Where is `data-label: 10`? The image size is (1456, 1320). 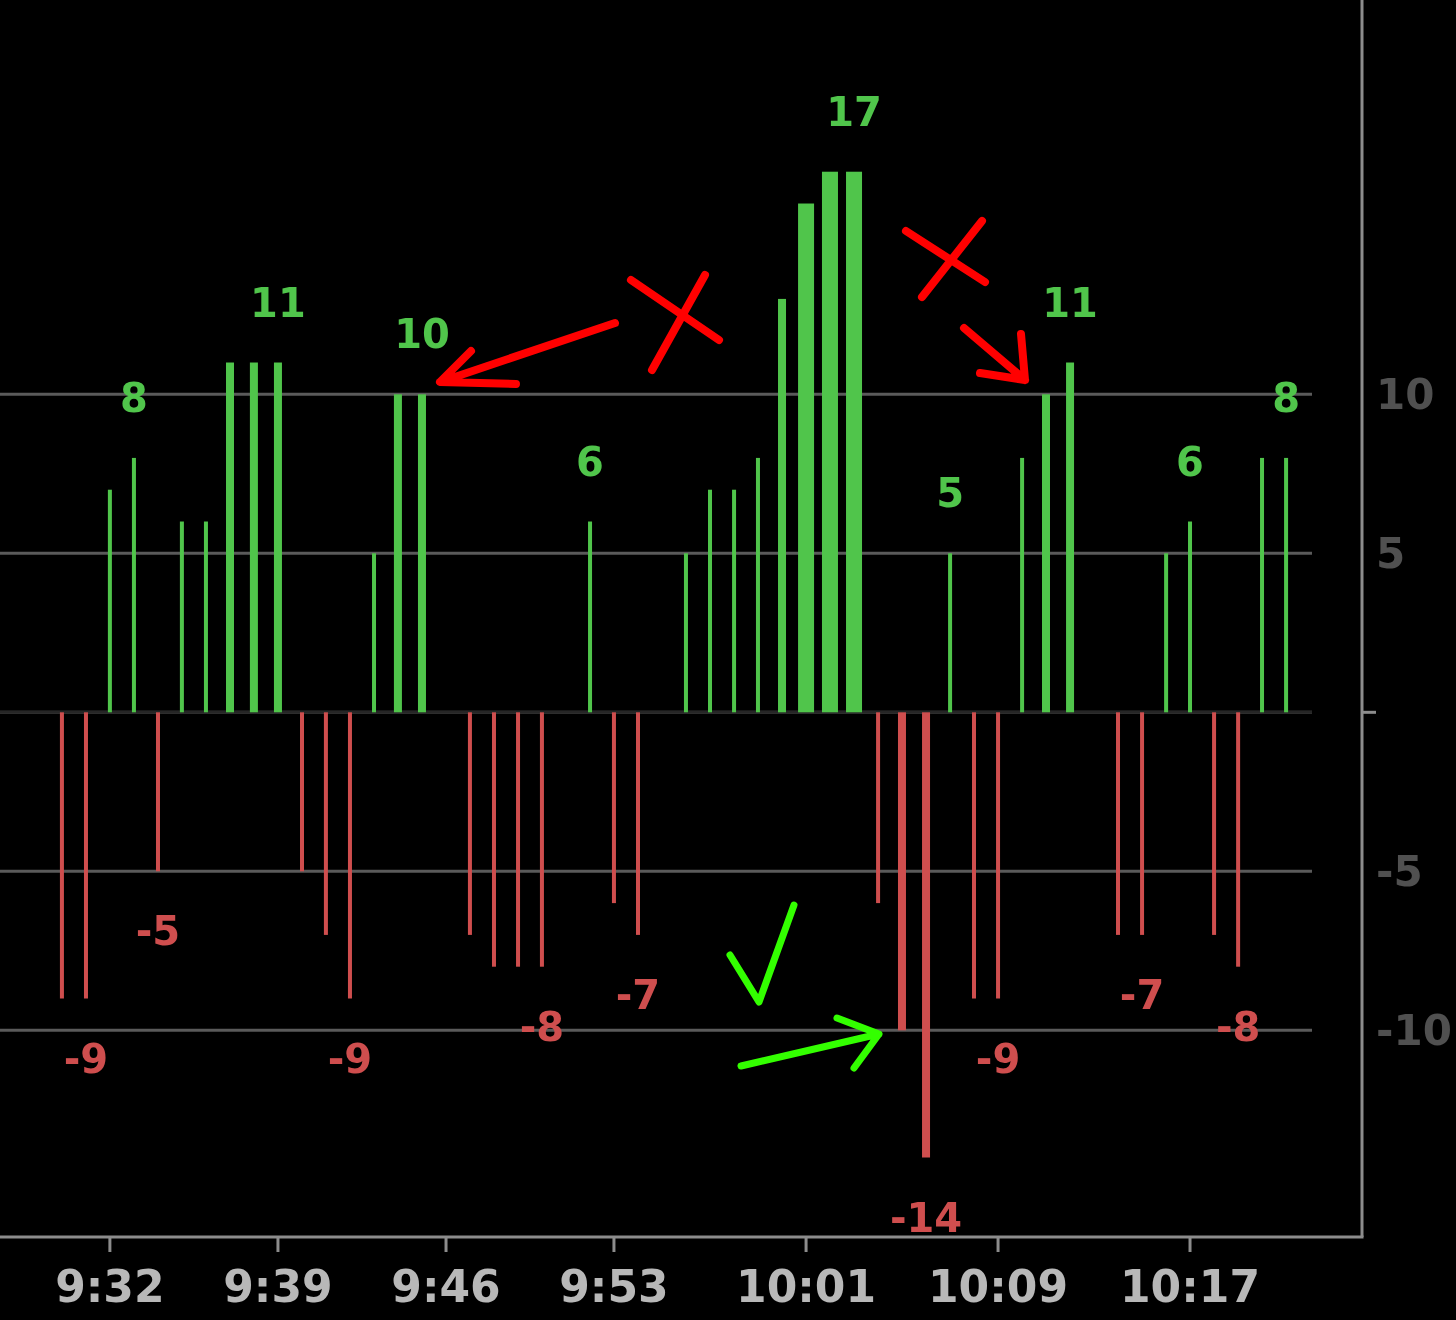
data-label: 10 is located at coordinates (422, 334).